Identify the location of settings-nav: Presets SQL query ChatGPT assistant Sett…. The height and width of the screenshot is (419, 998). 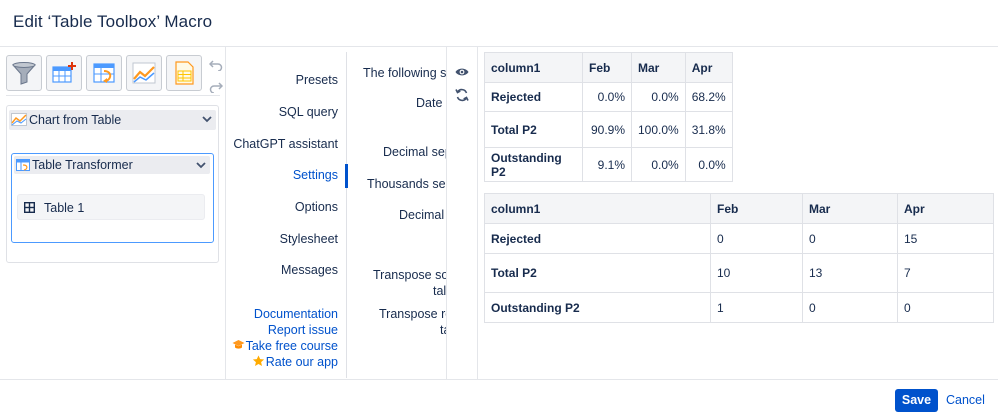
(287, 213).